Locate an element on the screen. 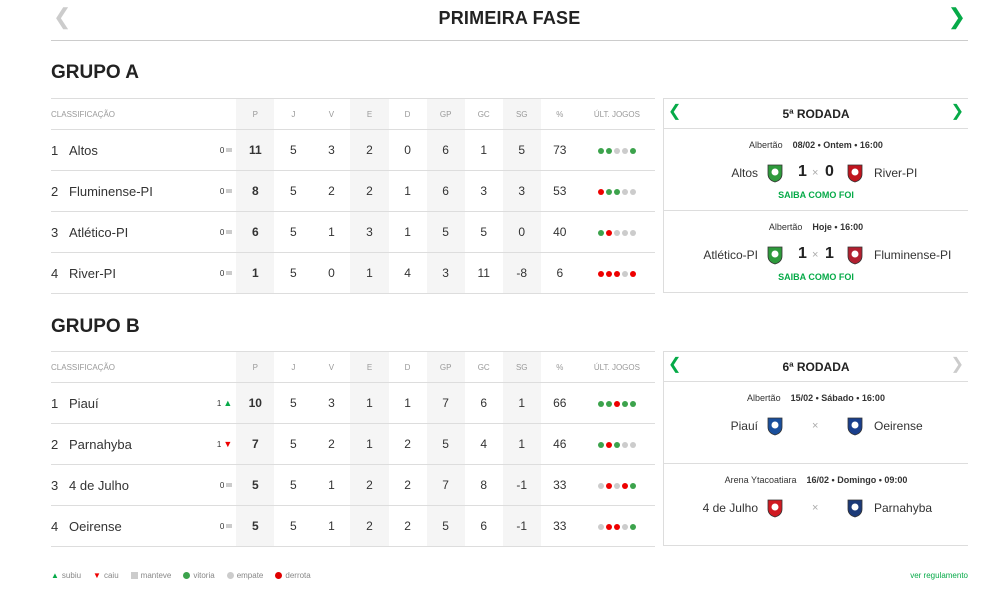 The height and width of the screenshot is (591, 997). home-score: 1 is located at coordinates (802, 253).